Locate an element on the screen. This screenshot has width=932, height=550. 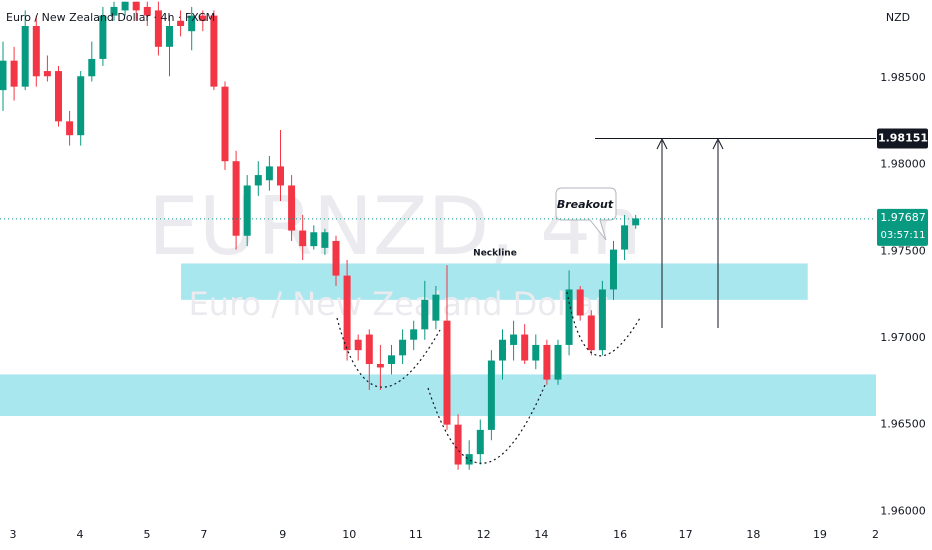
x-tick-label: 3 is located at coordinates (12, 534).